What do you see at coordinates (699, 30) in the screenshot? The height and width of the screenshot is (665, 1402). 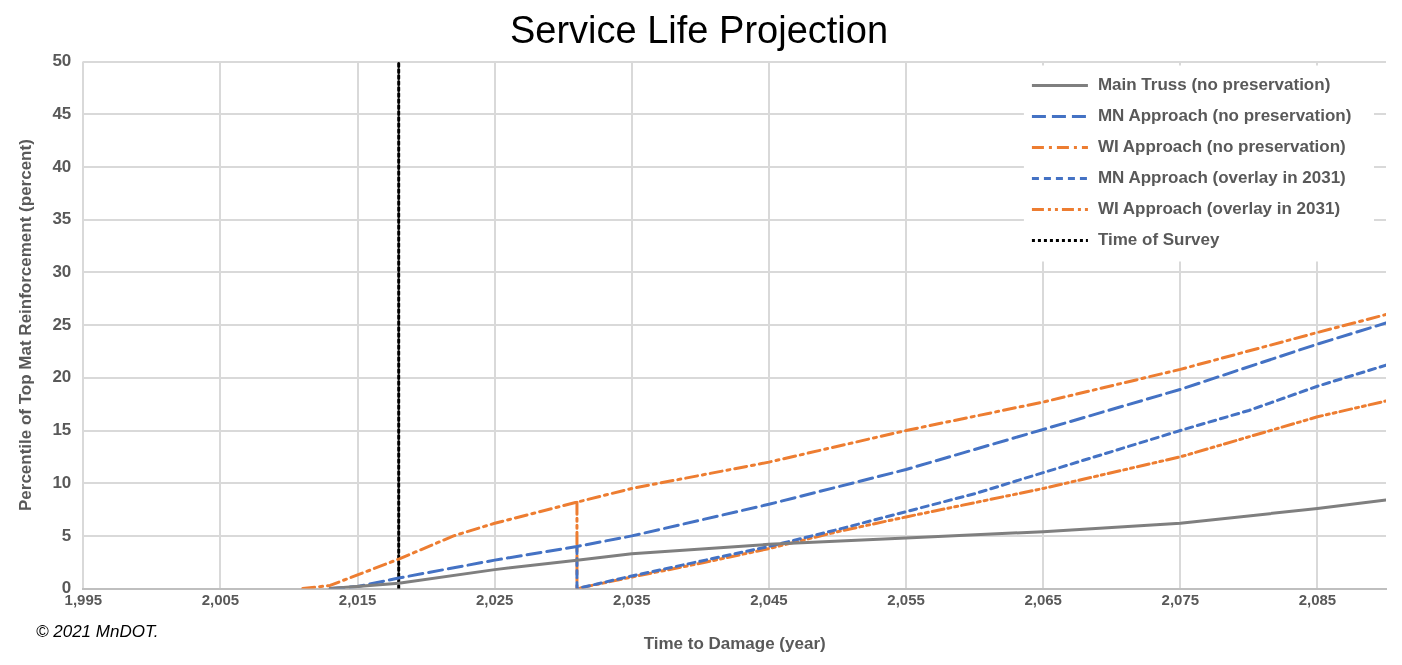 I see `chart-title: Service Life Projection` at bounding box center [699, 30].